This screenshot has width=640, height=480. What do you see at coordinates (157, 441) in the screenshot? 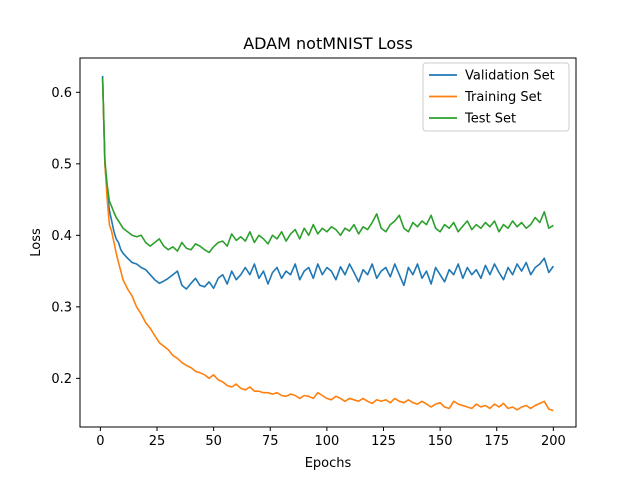
I see `x-tick-label: 25` at bounding box center [157, 441].